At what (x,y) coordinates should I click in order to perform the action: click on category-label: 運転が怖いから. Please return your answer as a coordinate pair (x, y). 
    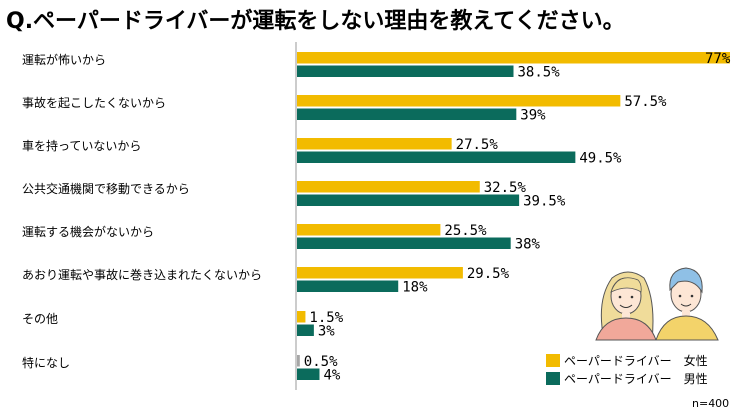
    Looking at the image, I should click on (64, 59).